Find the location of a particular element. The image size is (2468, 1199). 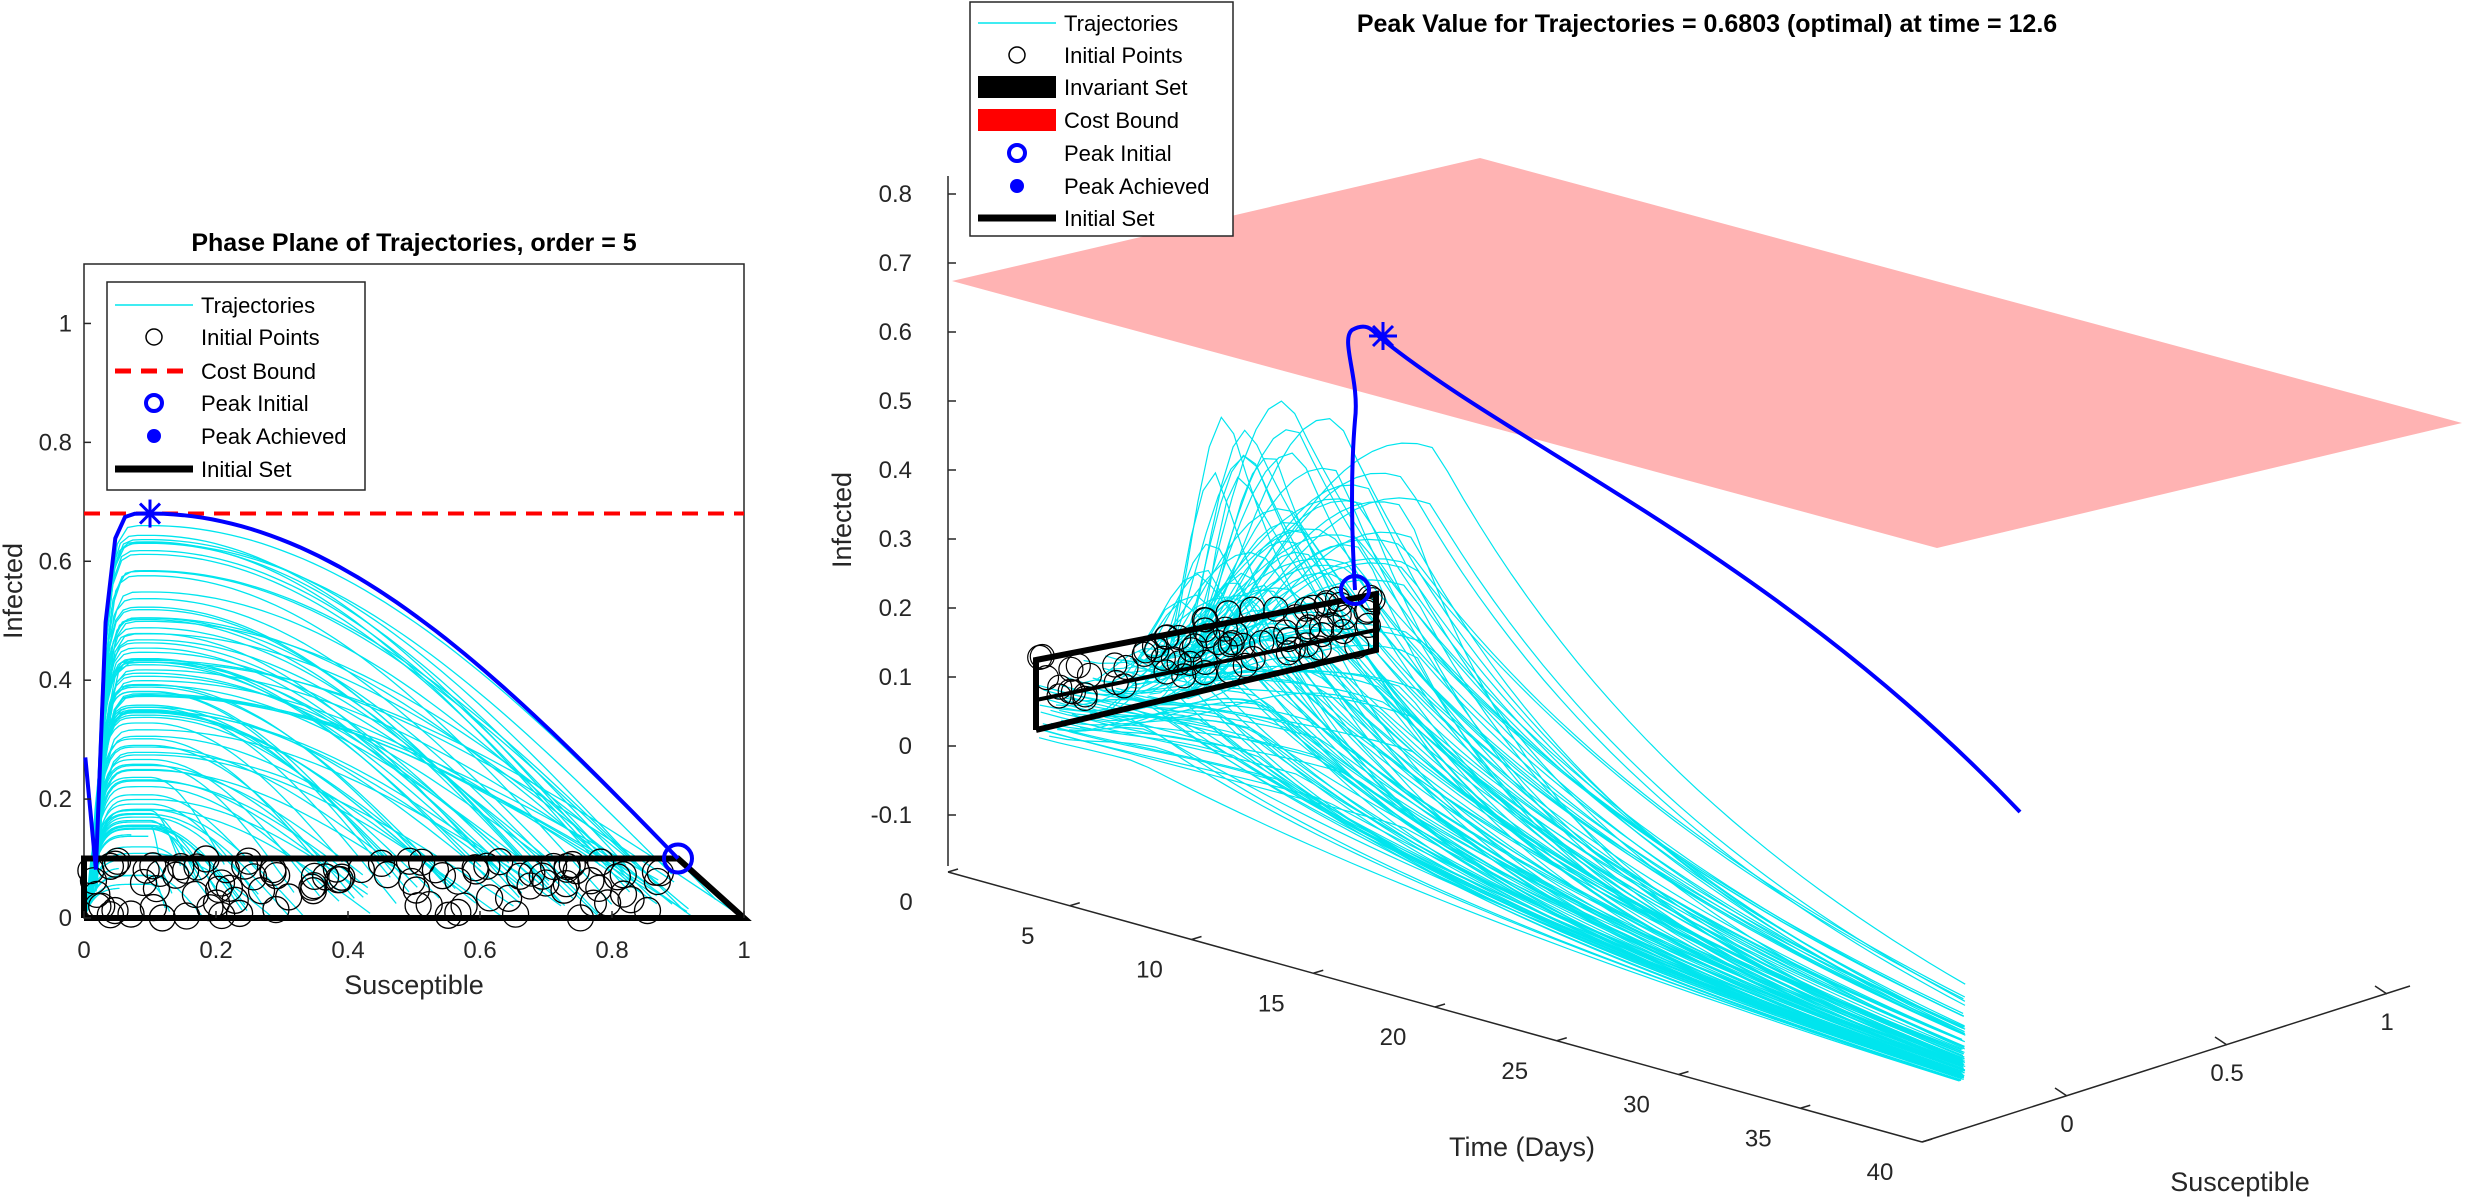

infected-tick-label: 0.3 is located at coordinates (895, 539).